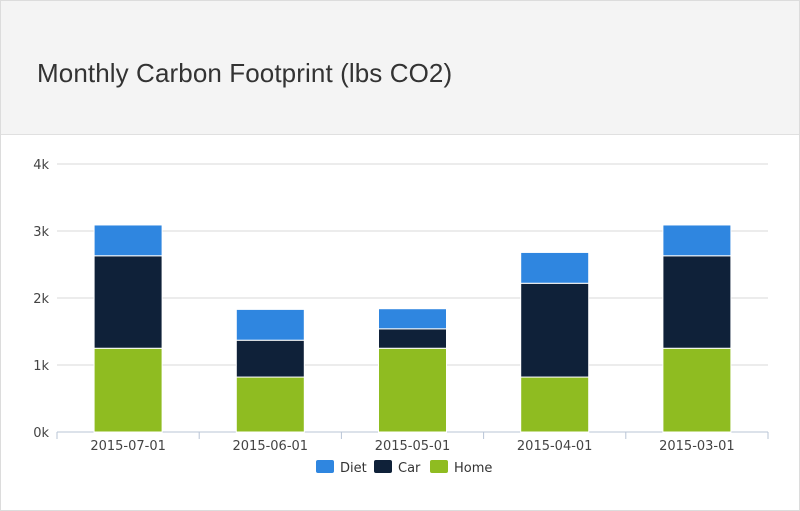 This screenshot has width=800, height=511. What do you see at coordinates (697, 446) in the screenshot?
I see `x-tick-label: 2015-03-01` at bounding box center [697, 446].